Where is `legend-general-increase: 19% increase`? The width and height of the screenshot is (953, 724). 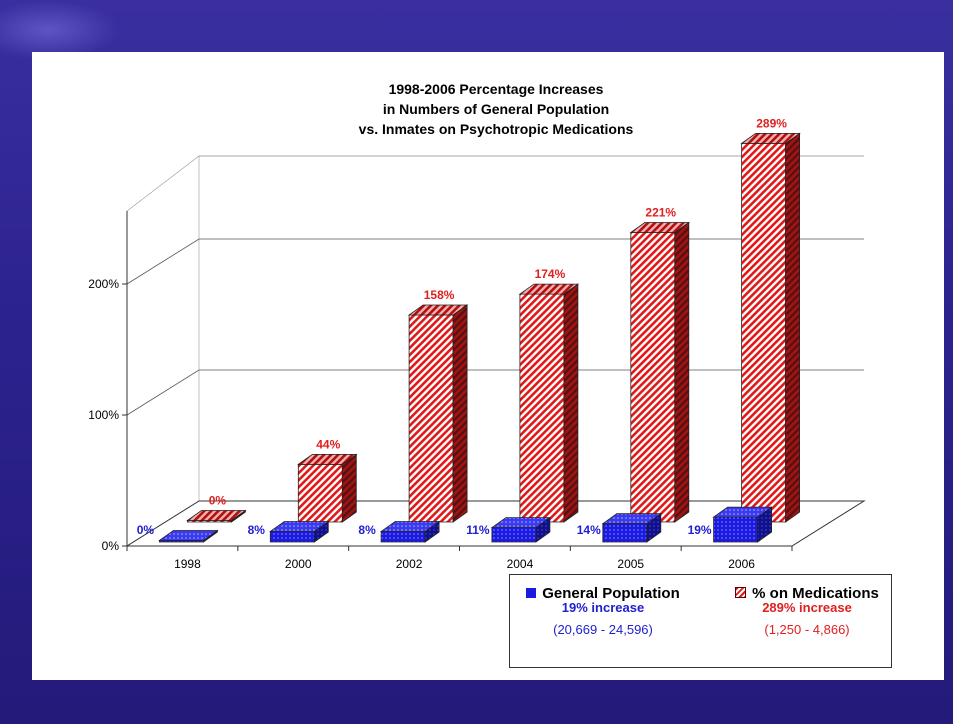 legend-general-increase: 19% increase is located at coordinates (603, 607).